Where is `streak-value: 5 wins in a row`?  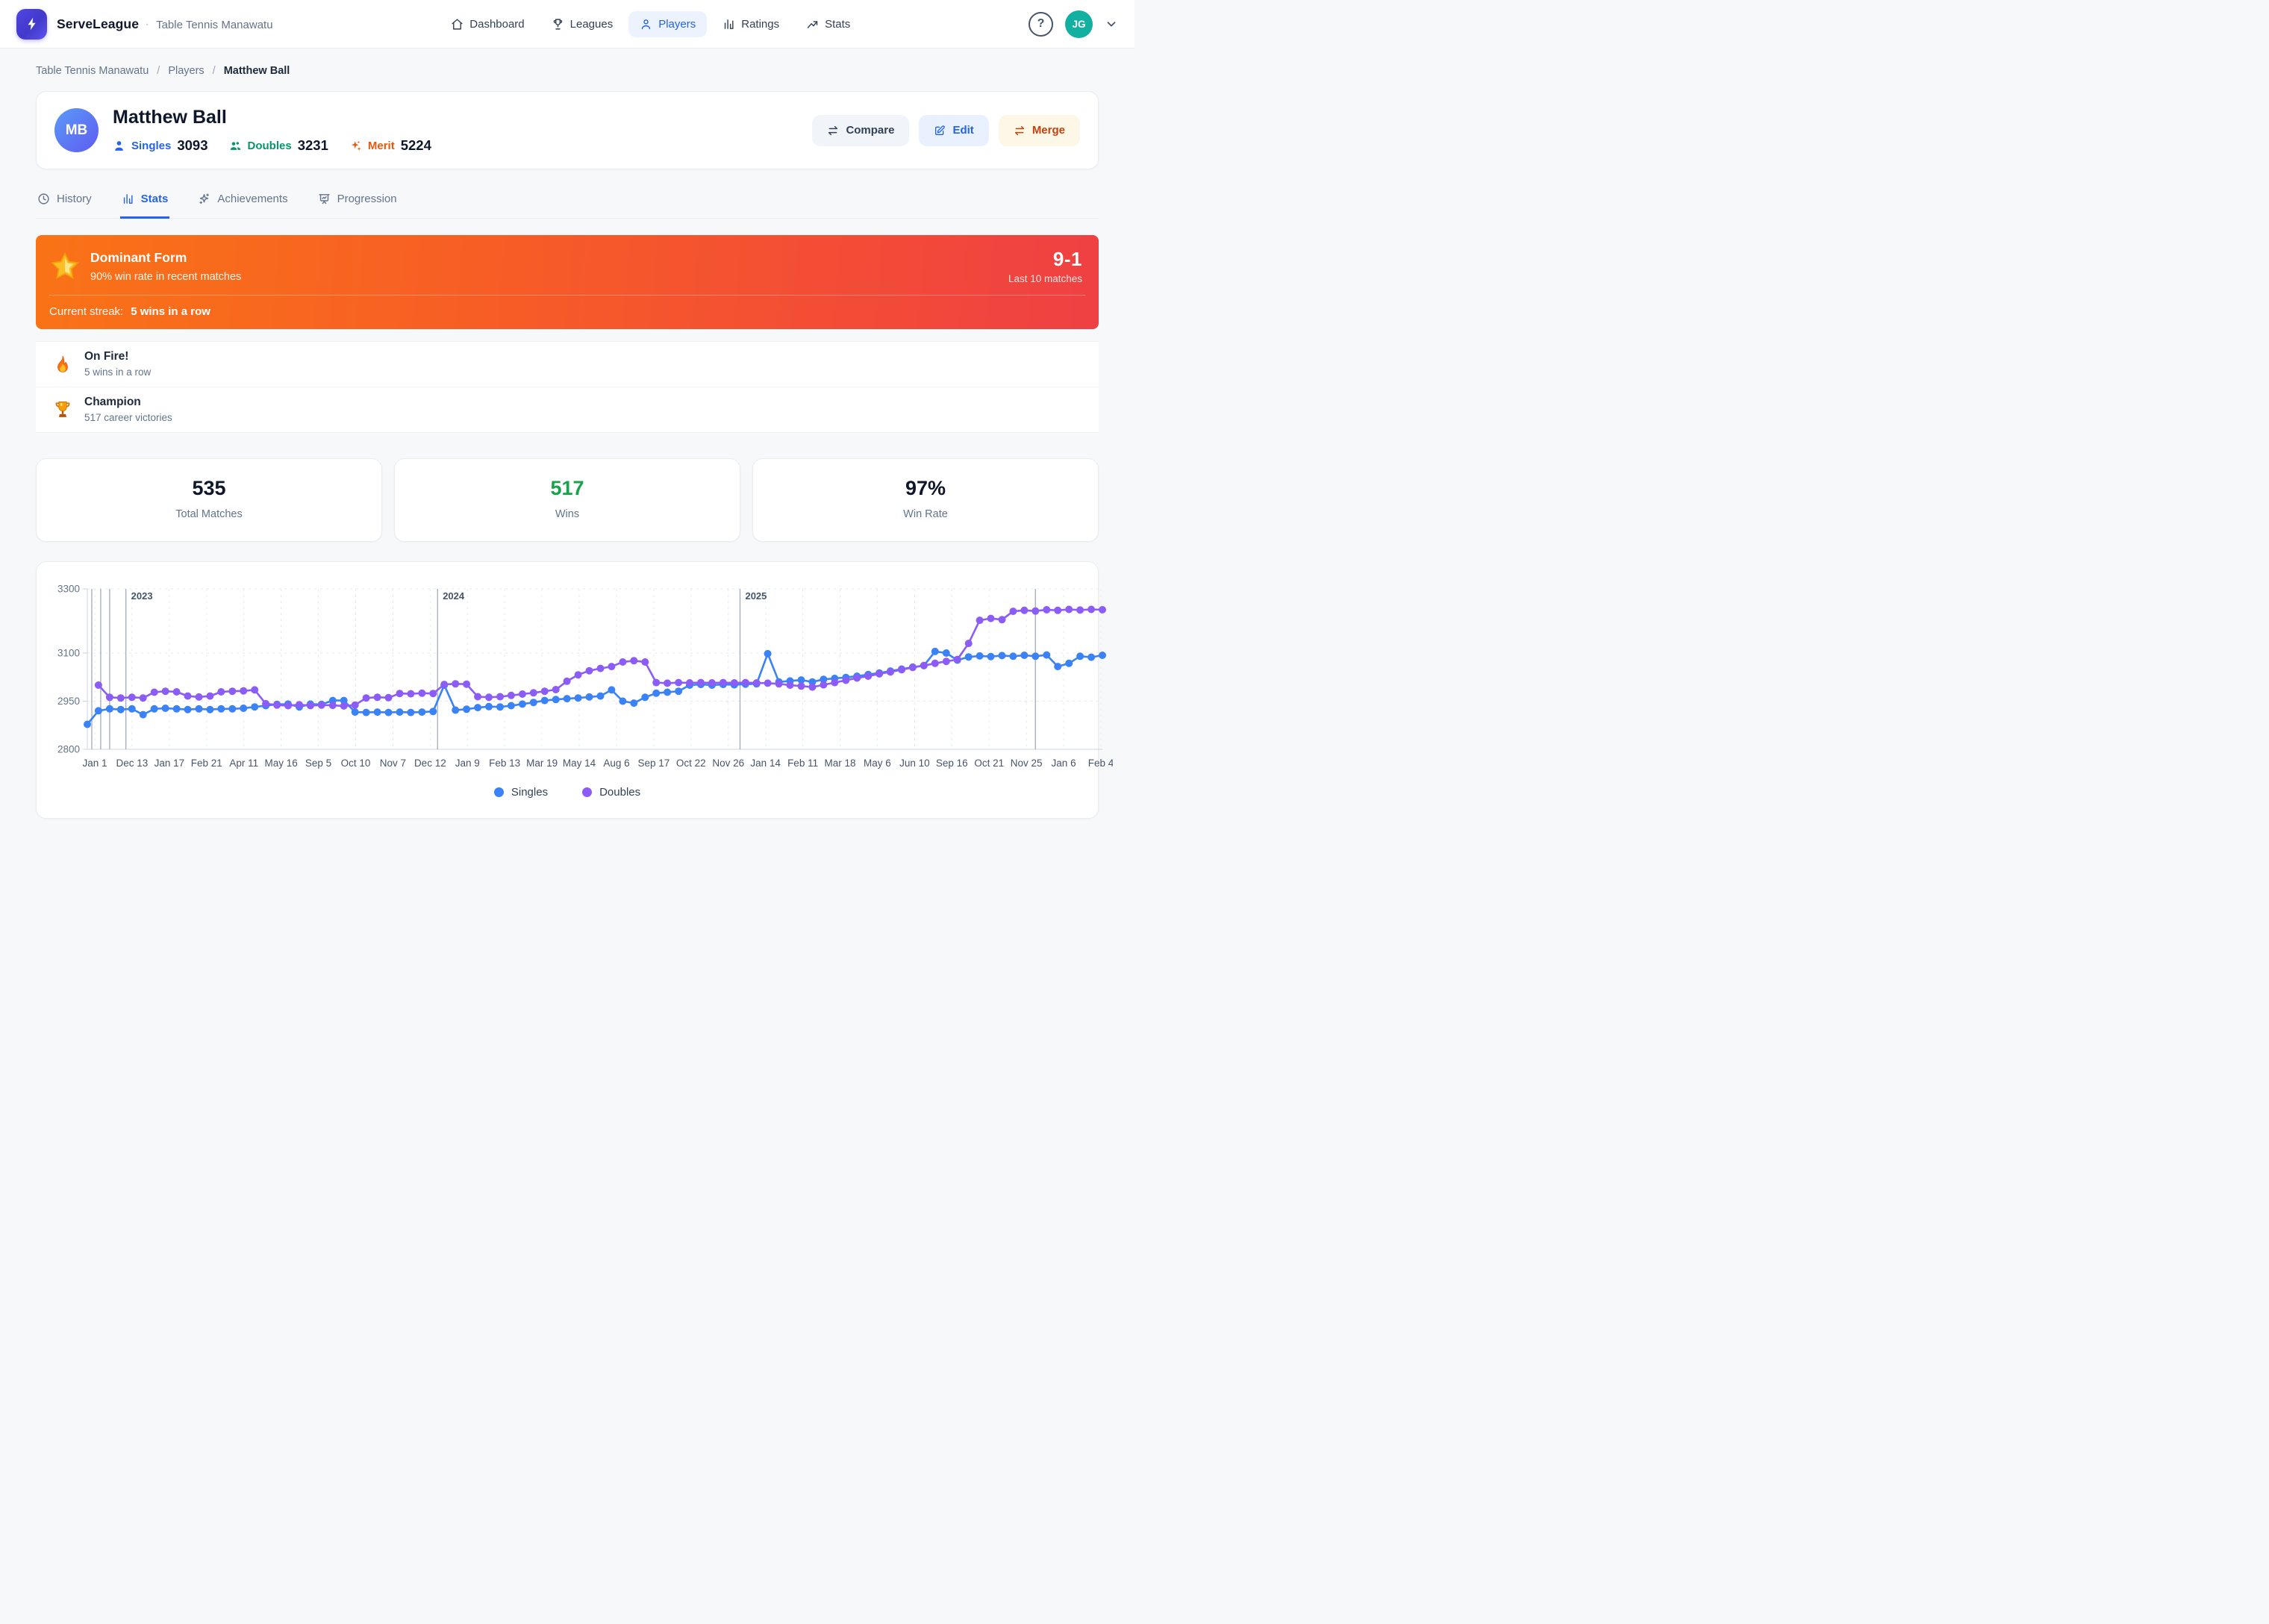
streak-value: 5 wins in a row is located at coordinates (170, 311).